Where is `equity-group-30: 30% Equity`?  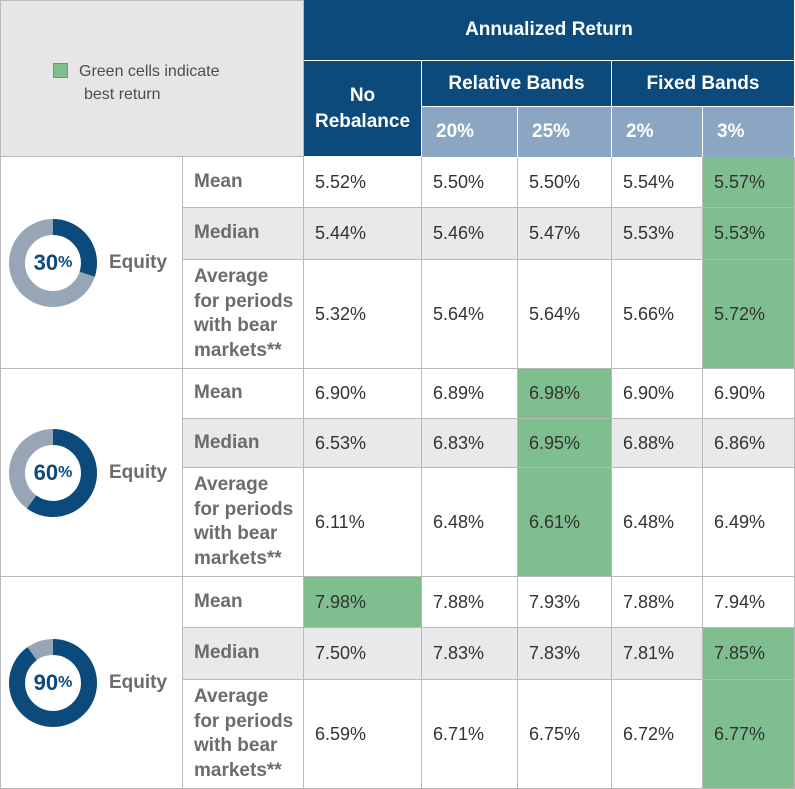
equity-group-30: 30% Equity is located at coordinates (91, 263).